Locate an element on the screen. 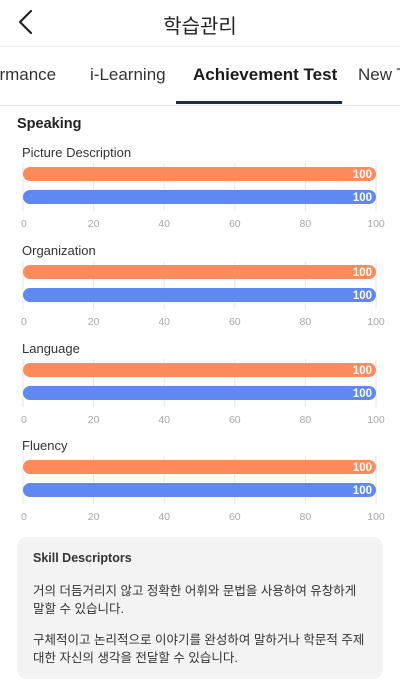 The height and width of the screenshot is (693, 400). chart-title: Fluency is located at coordinates (45, 445).